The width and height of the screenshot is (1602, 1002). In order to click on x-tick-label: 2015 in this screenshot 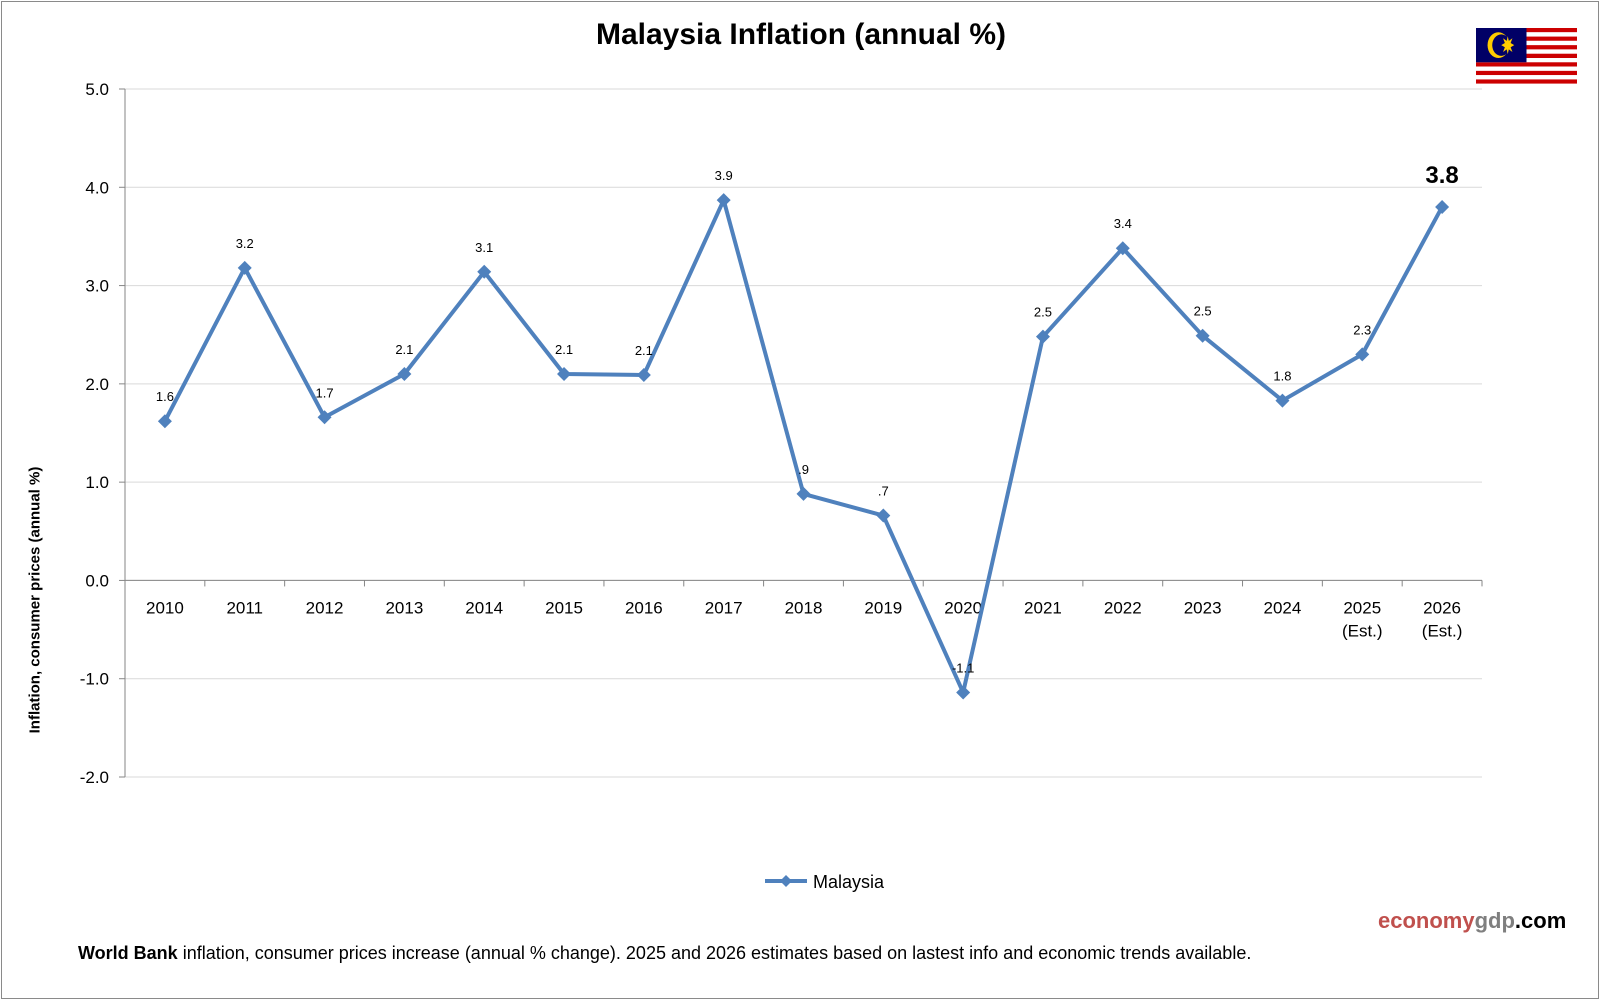, I will do `click(564, 607)`.